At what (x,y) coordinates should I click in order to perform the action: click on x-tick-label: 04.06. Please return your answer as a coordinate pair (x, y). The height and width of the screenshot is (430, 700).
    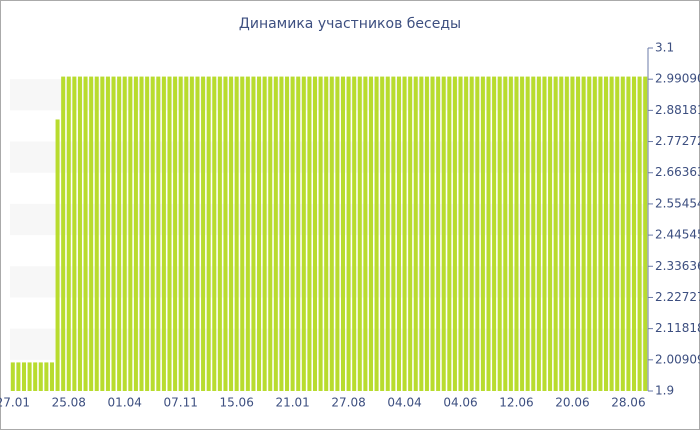
    Looking at the image, I should click on (460, 403).